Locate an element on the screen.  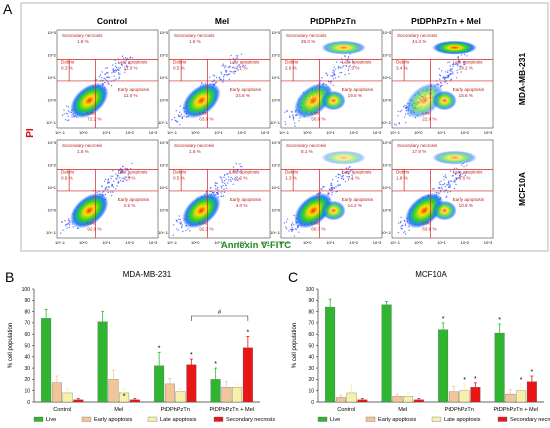
legend-label: Secondary necrosis is located at coordinates (250, 420).